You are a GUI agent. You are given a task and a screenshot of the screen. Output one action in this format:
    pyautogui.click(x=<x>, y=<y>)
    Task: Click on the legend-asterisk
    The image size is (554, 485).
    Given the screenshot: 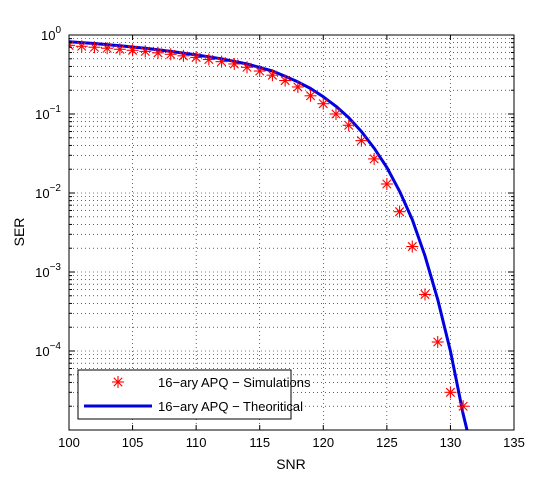 What is the action you would take?
    pyautogui.click(x=118, y=382)
    